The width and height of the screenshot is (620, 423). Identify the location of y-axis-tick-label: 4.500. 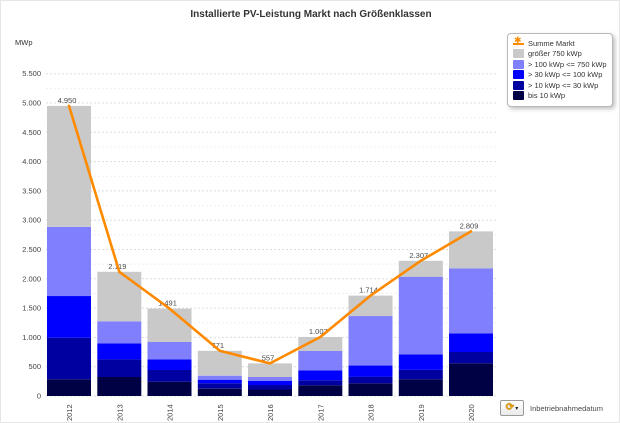
(31, 132).